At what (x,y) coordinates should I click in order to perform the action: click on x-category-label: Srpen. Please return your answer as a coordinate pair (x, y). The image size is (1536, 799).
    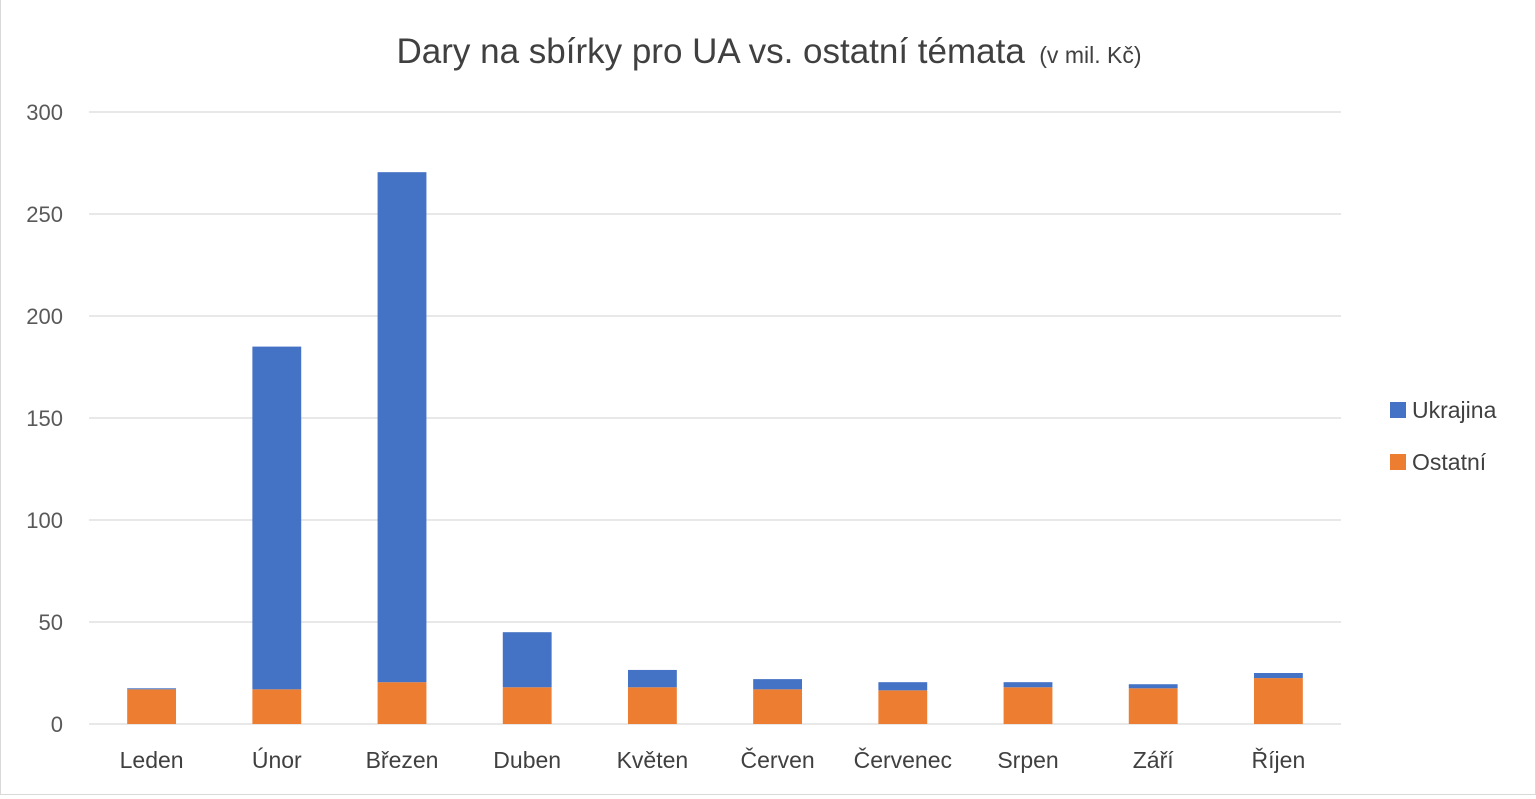
    Looking at the image, I should click on (1027, 760).